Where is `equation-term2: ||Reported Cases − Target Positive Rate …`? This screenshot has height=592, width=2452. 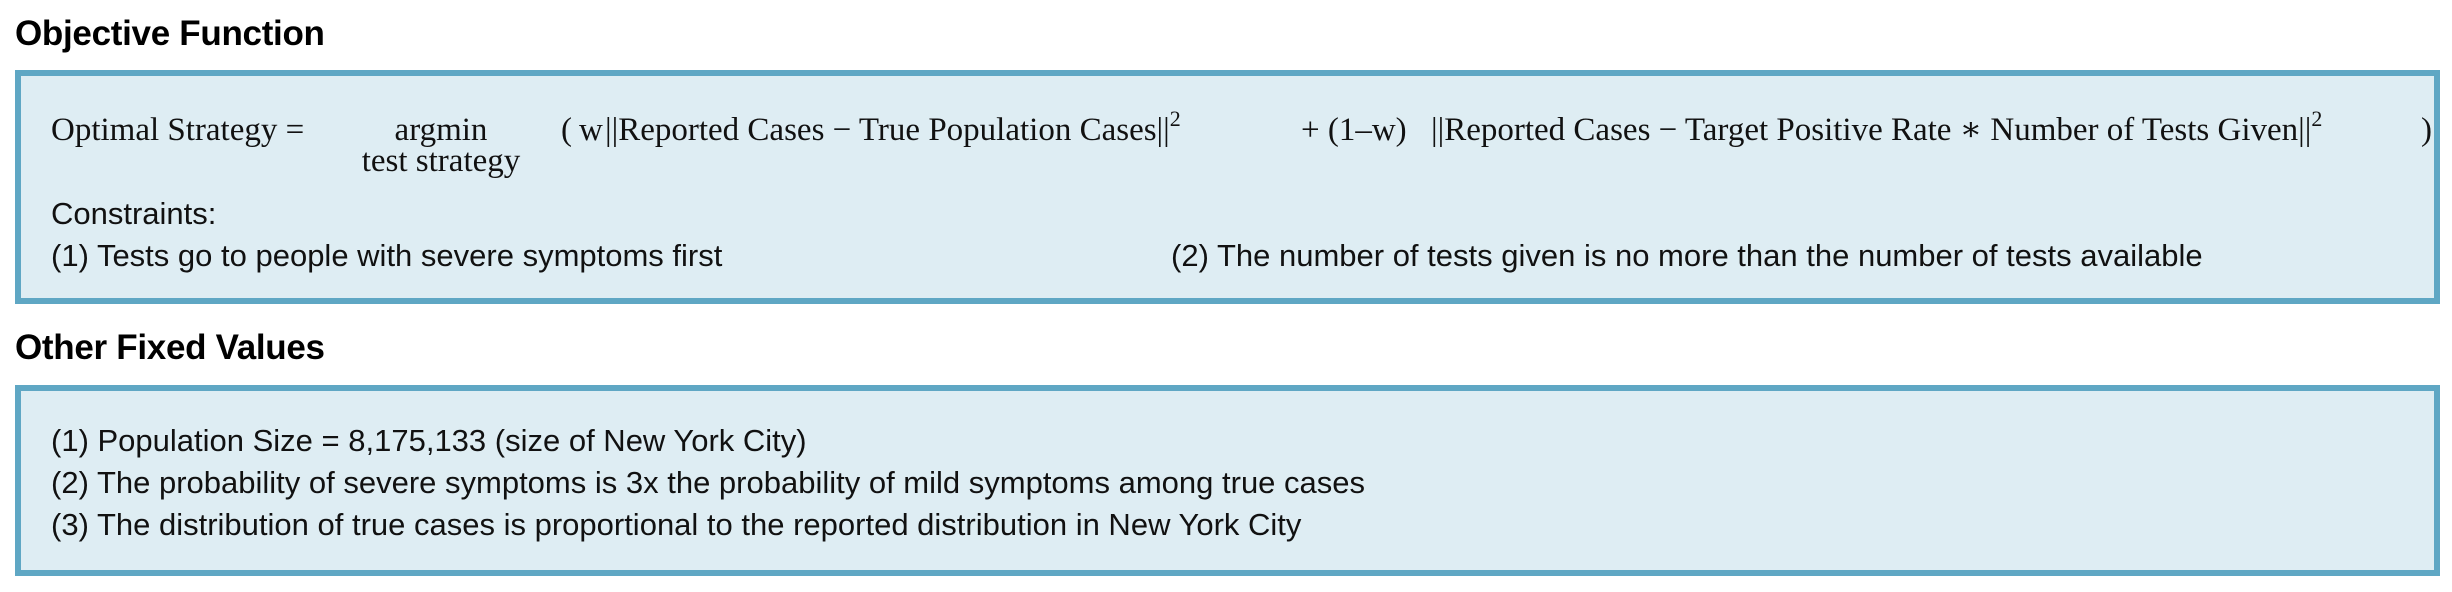
equation-term2: ||Reported Cases − Target Positive Rate … is located at coordinates (1876, 129).